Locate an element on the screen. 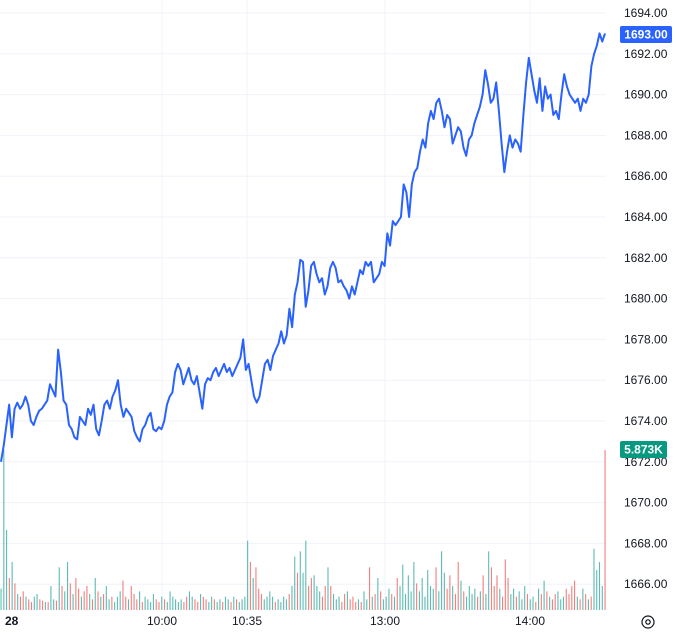 The image size is (676, 636). price-tick-label: 1678.00 is located at coordinates (646, 339).